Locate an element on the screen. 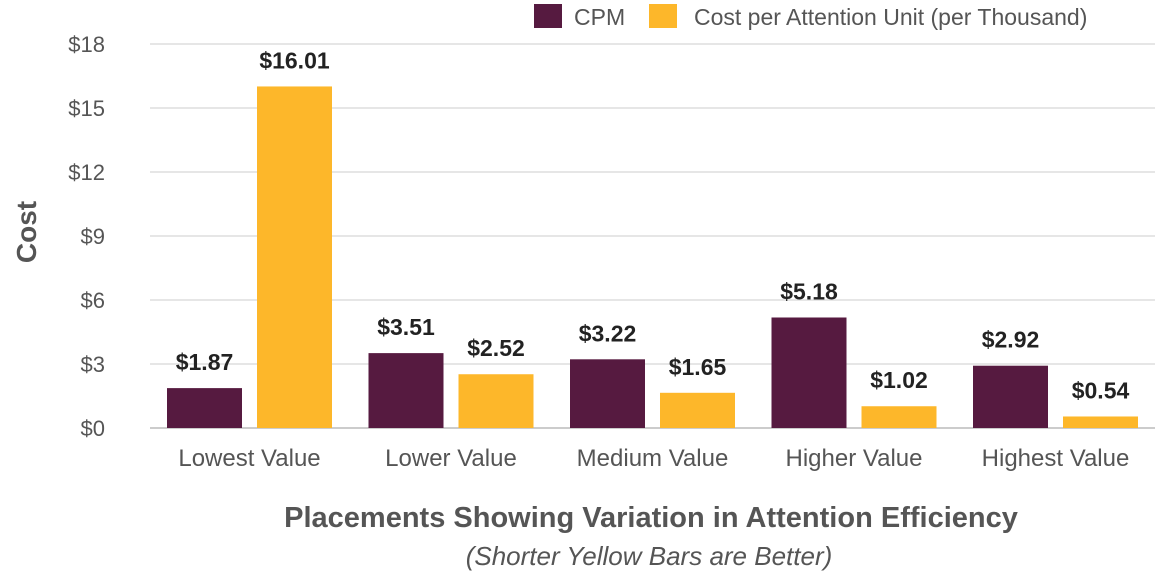 This screenshot has width=1160, height=580. data-label: $3.22 is located at coordinates (608, 333).